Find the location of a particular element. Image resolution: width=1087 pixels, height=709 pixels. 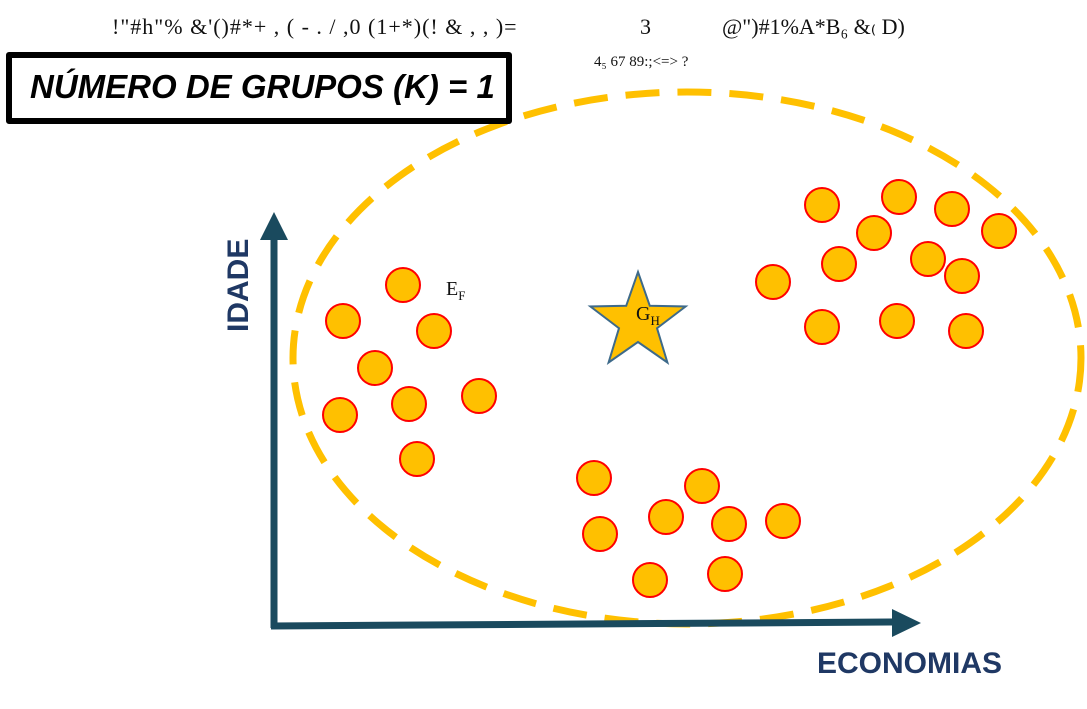

x-axis-arrow is located at coordinates (906, 623).